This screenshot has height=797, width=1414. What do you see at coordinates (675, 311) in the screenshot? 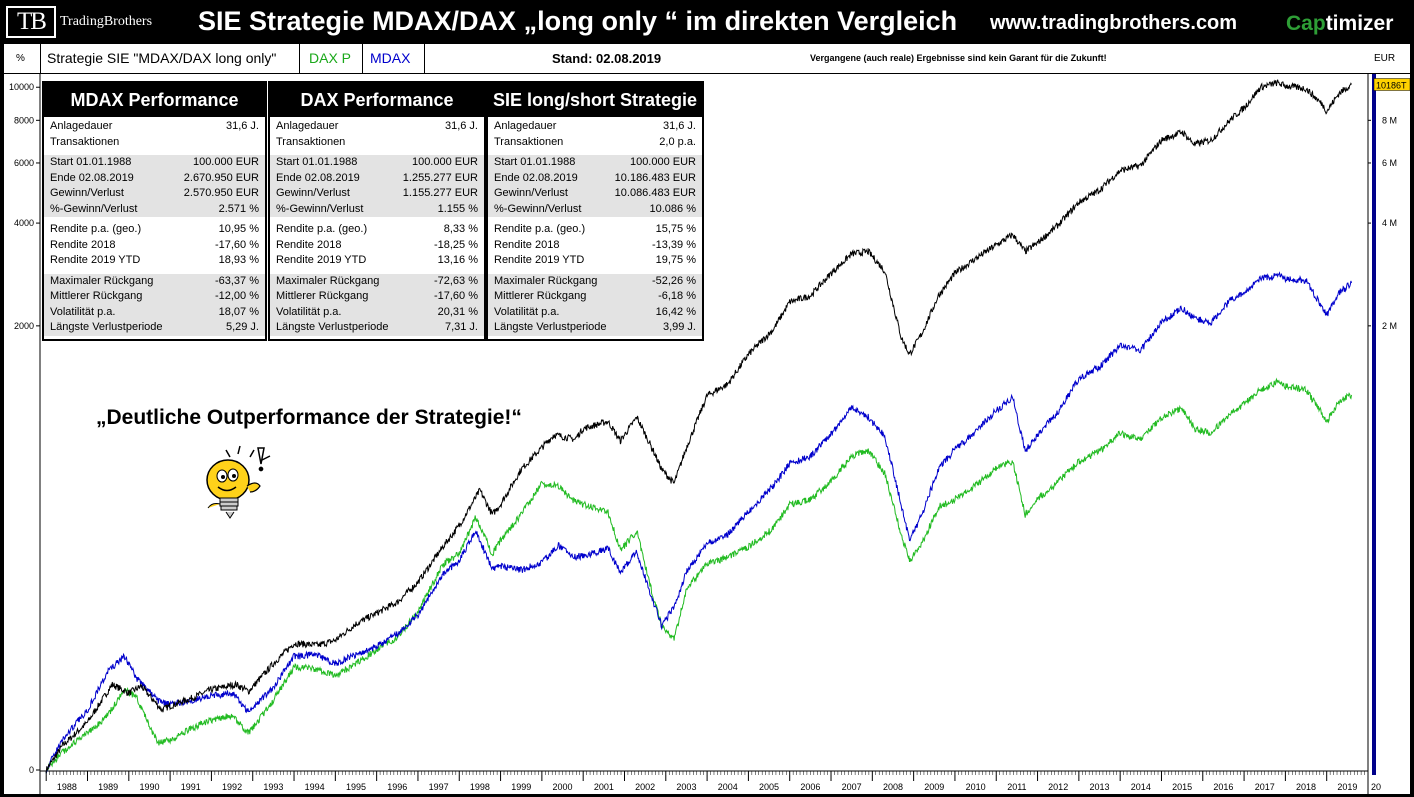
I see `stat-value: 16,42 %` at bounding box center [675, 311].